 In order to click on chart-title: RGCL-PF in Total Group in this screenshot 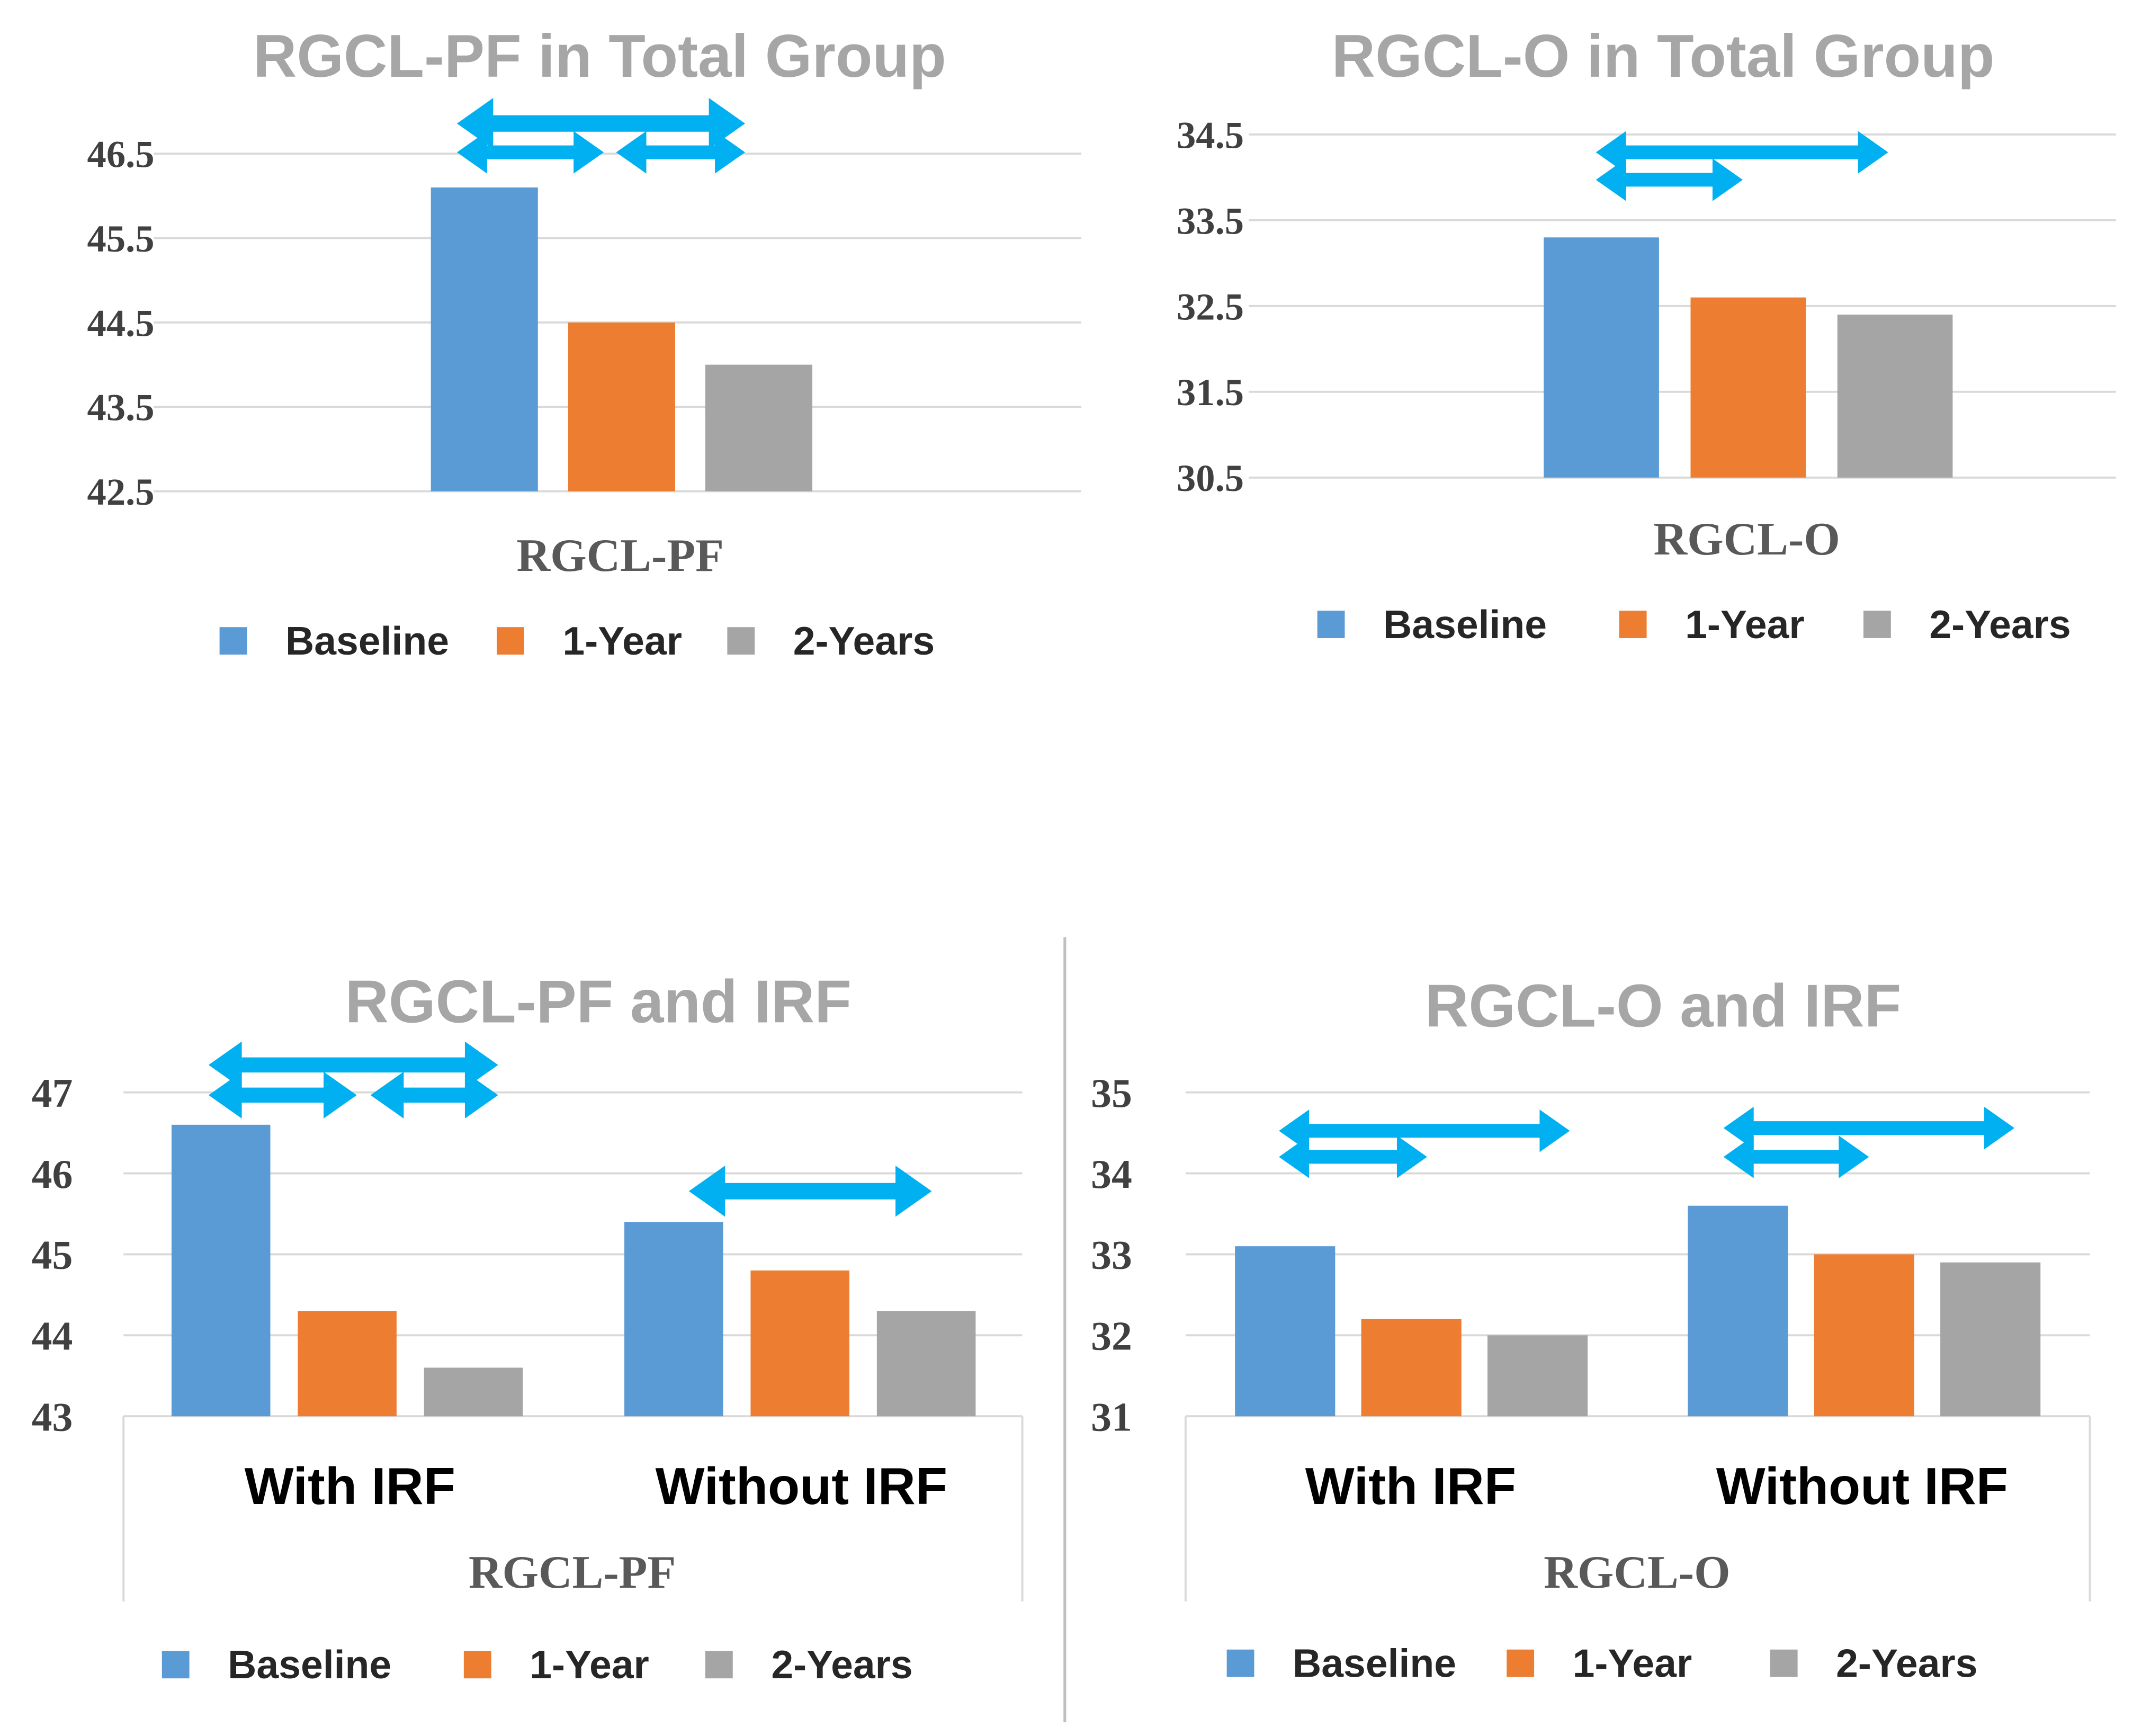, I will do `click(599, 57)`.